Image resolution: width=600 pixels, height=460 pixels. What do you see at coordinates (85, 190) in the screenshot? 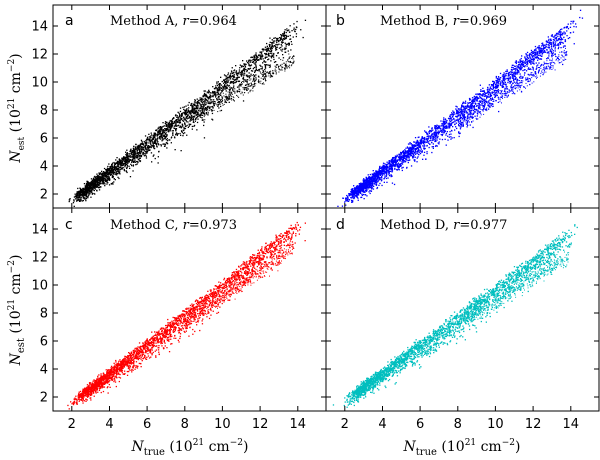
I see `panel-a-point-2021` at bounding box center [85, 190].